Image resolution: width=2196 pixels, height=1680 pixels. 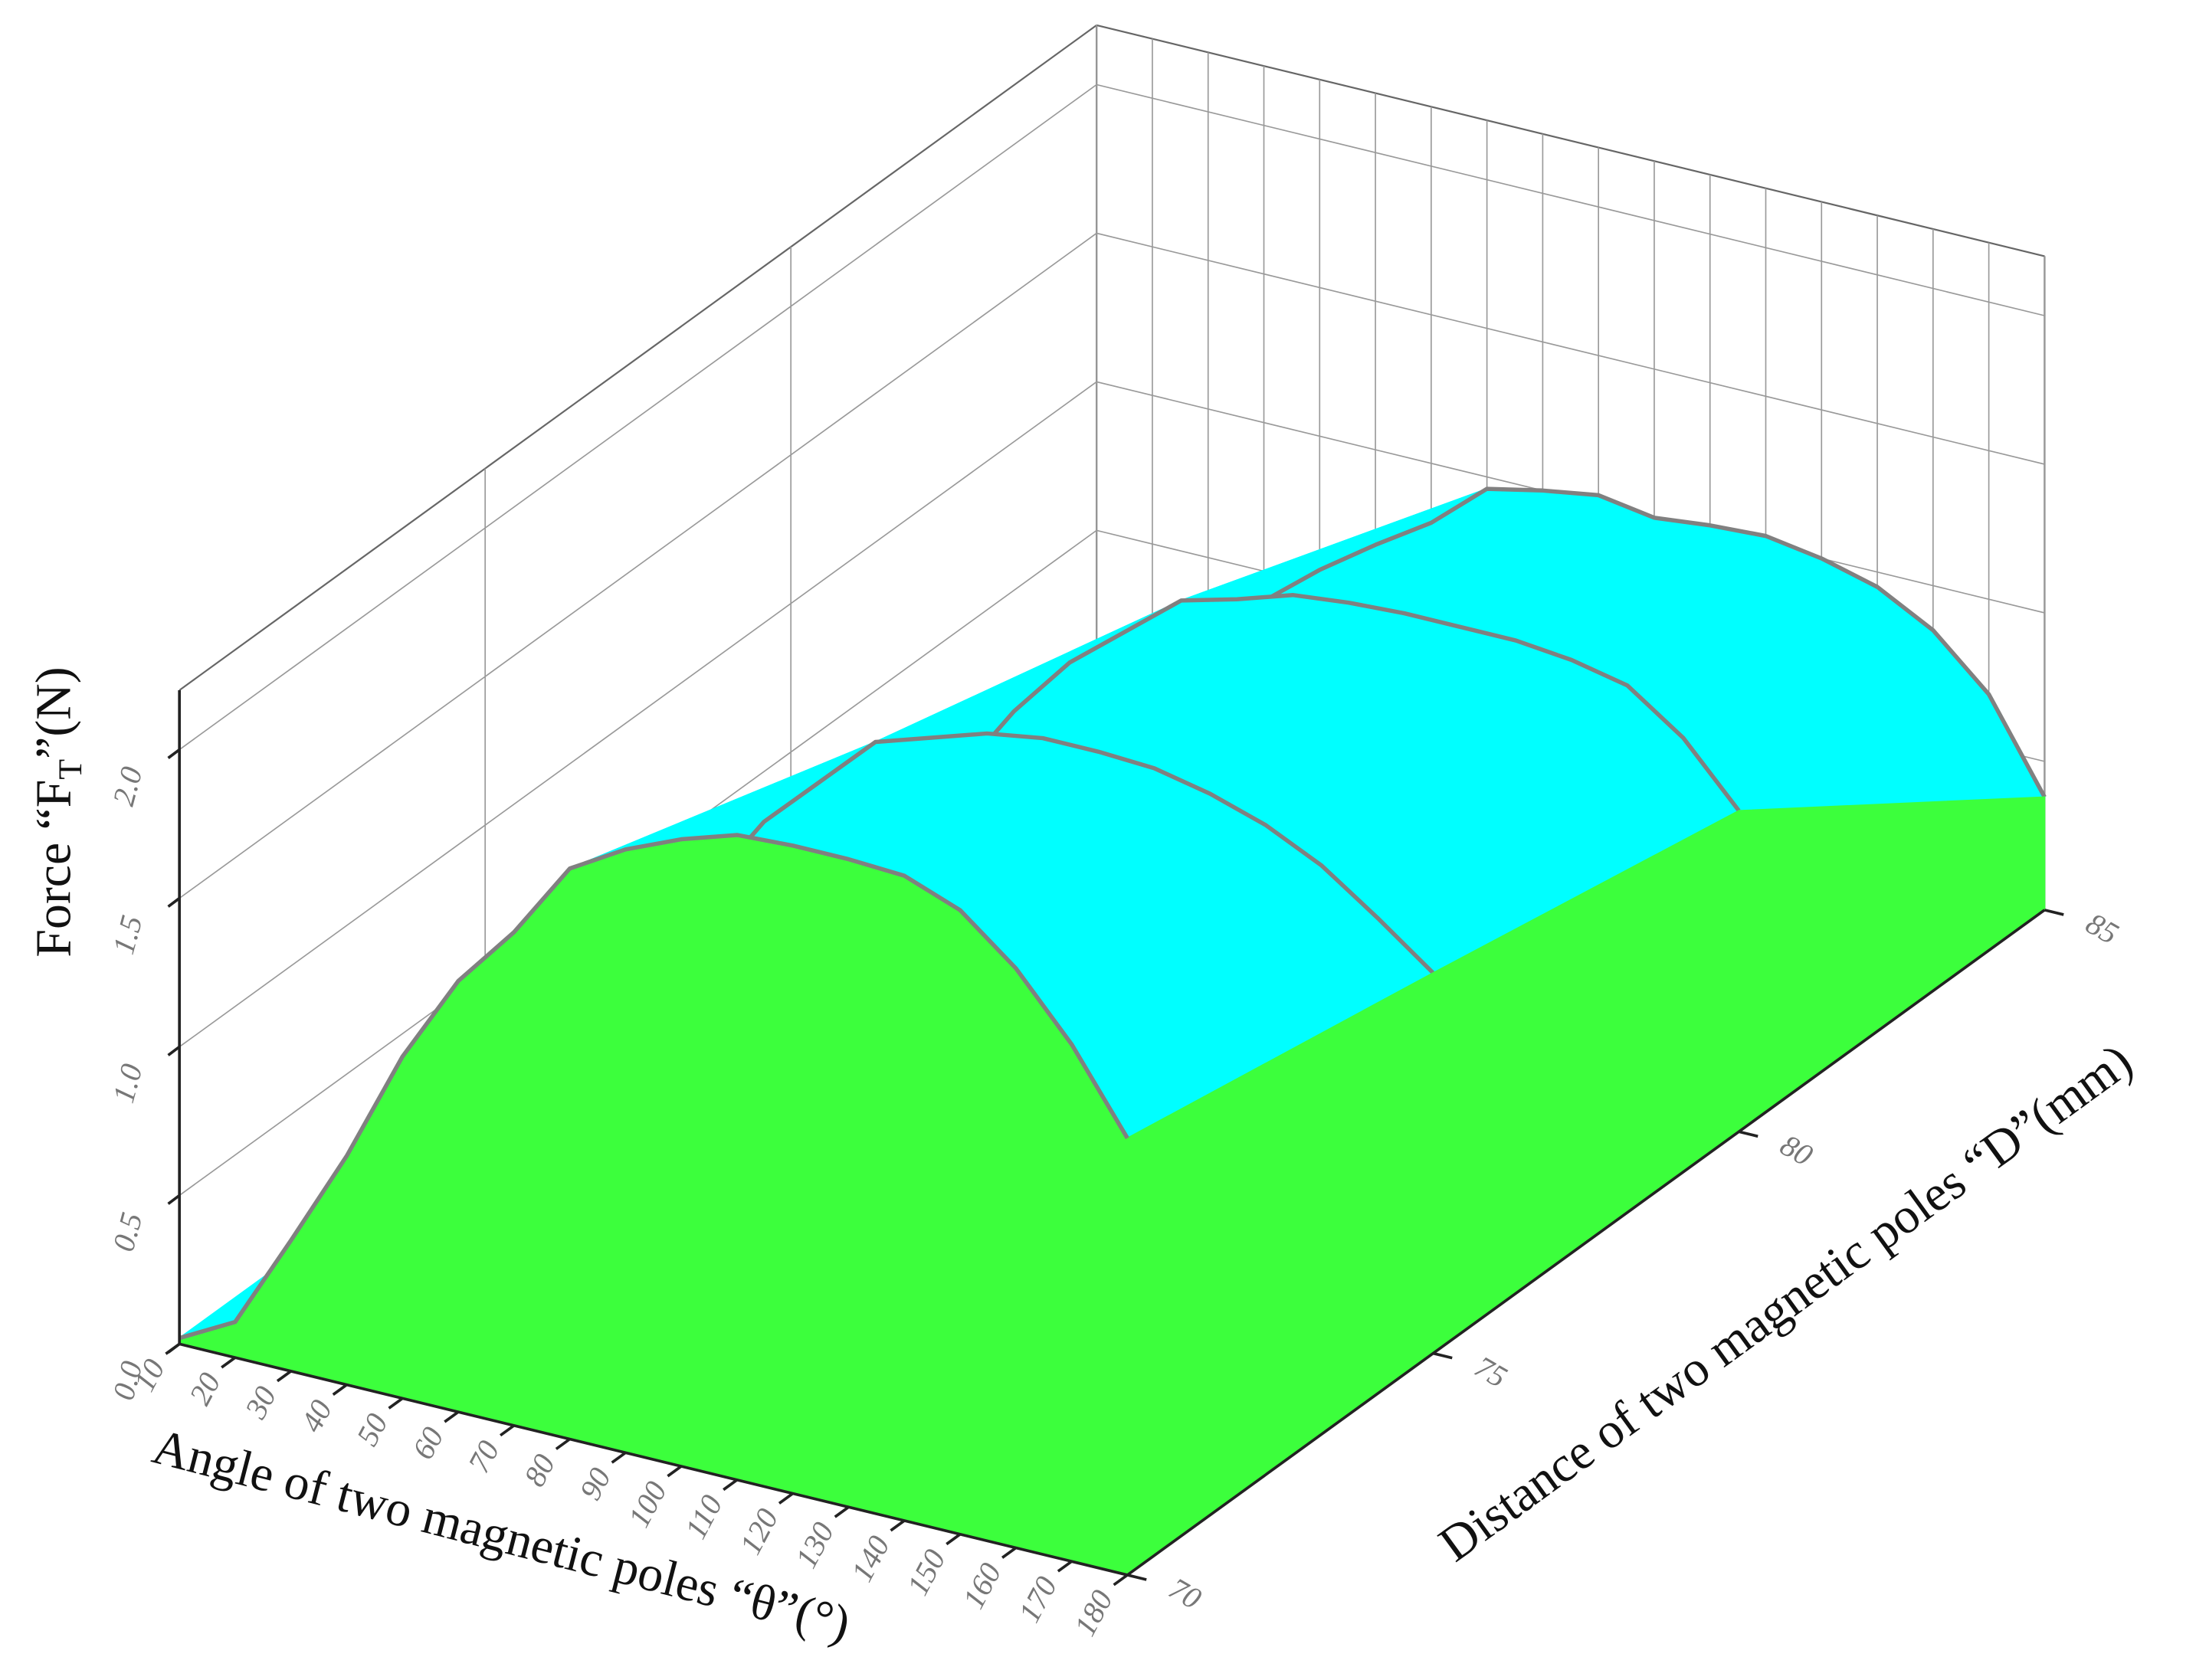 I want to click on x-tick-label: 160, so click(x=981, y=1586).